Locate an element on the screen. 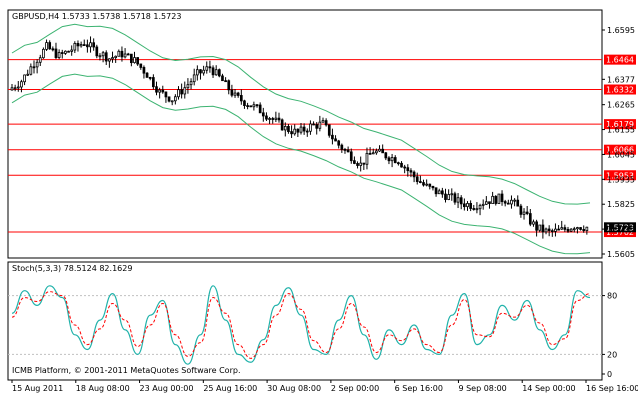 The image size is (638, 402). price-axis-label: 1.5605 is located at coordinates (621, 254).